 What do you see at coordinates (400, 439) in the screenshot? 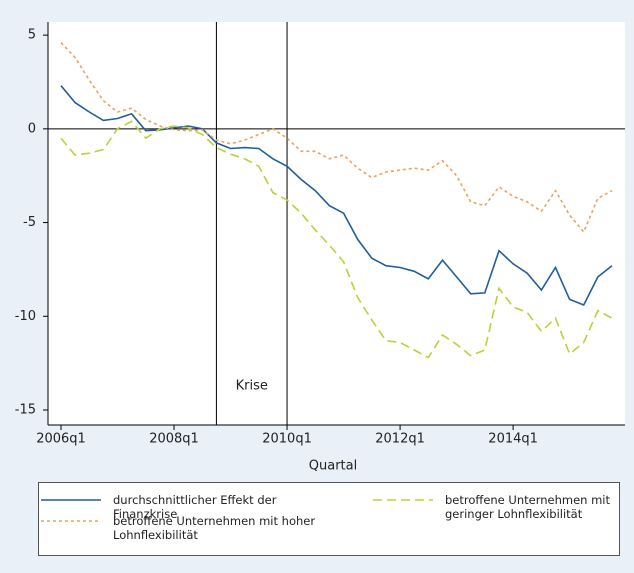
I see `x-tick-label: 2012q1` at bounding box center [400, 439].